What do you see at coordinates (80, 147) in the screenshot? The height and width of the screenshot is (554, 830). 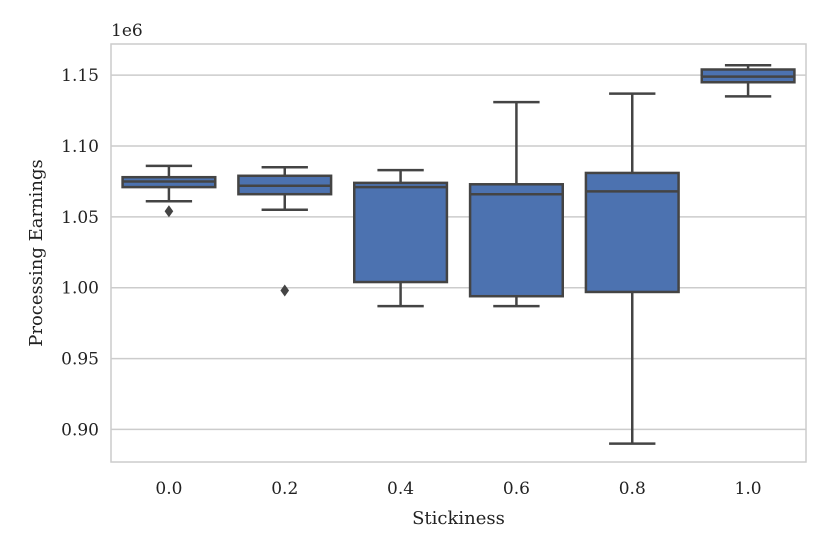 I see `y-tick-label: 1.10` at bounding box center [80, 147].